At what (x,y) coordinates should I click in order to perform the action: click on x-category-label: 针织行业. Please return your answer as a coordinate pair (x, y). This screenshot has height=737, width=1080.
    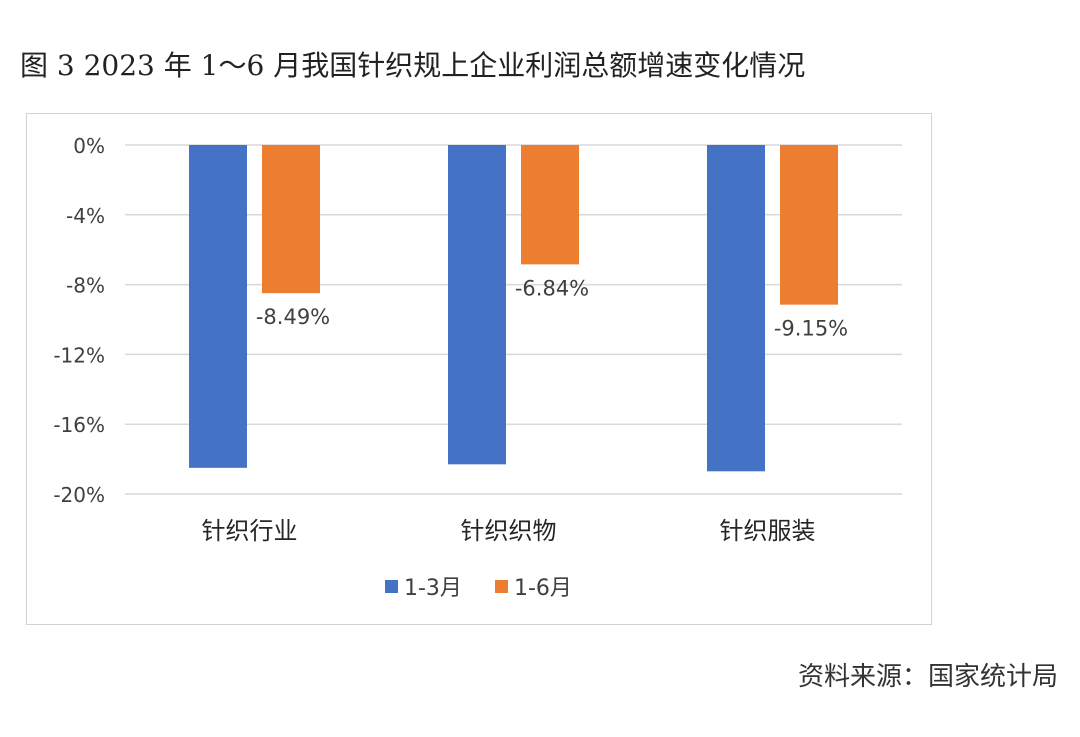
    Looking at the image, I should click on (250, 531).